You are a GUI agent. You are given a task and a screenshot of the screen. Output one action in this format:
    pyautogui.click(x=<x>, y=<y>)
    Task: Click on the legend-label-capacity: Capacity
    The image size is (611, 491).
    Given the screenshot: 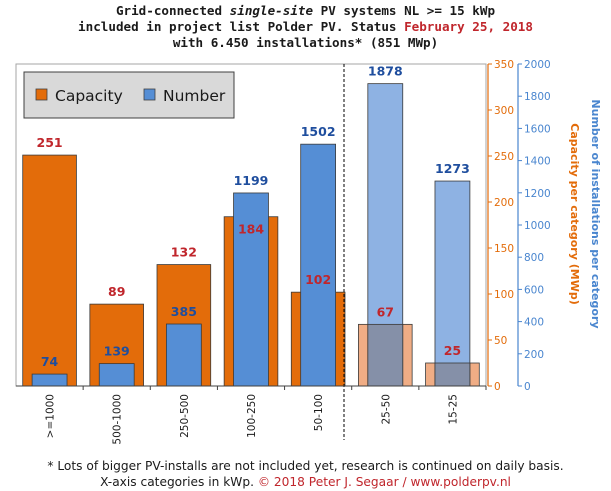 What is the action you would take?
    pyautogui.click(x=89, y=96)
    